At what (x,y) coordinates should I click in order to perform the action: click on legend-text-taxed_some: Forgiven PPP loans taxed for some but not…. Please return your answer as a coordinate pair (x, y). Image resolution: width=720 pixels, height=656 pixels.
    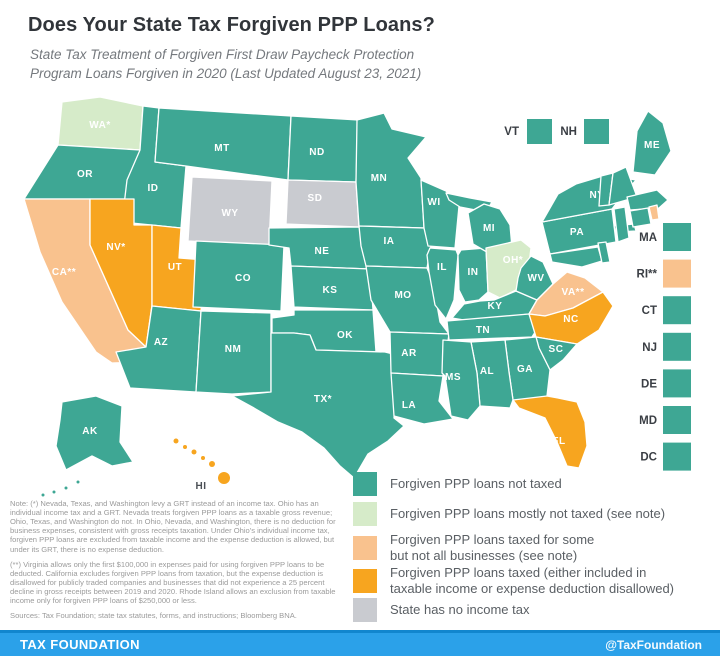
    Looking at the image, I should click on (492, 547).